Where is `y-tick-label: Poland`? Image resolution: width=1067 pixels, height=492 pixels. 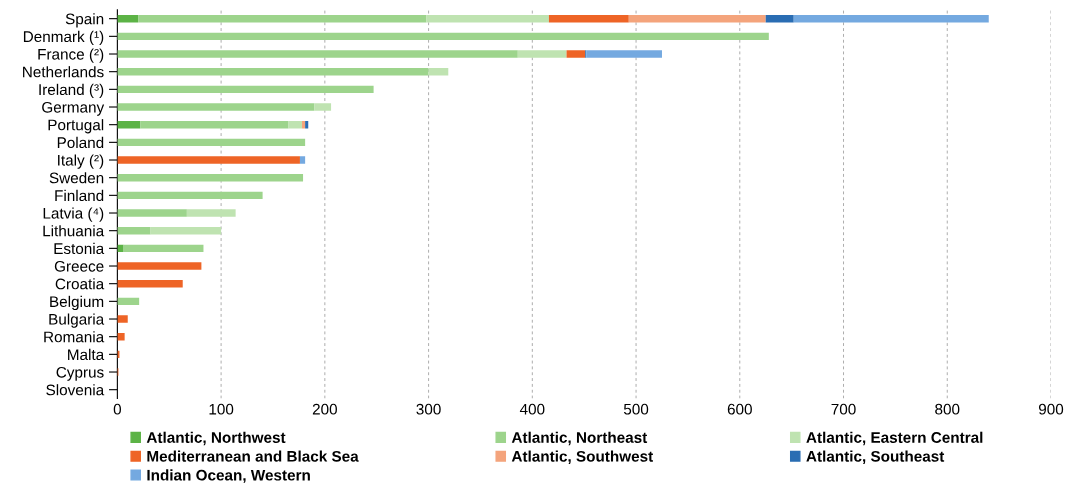 y-tick-label: Poland is located at coordinates (80, 142).